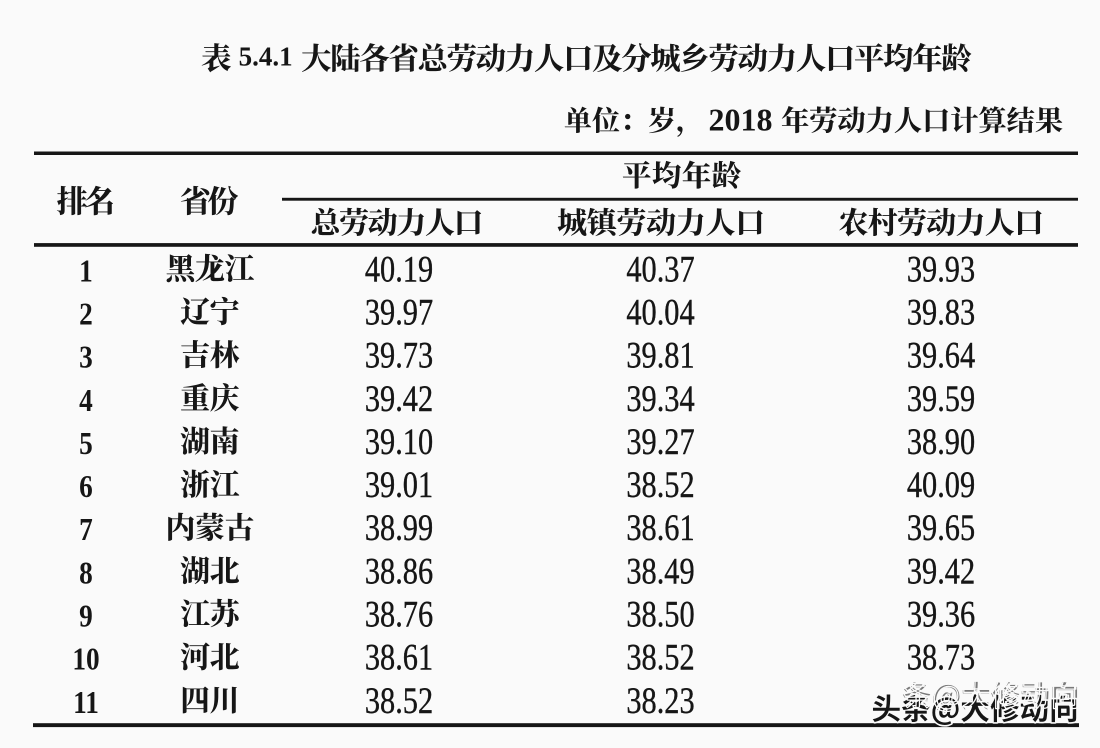  What do you see at coordinates (266, 57) in the screenshot?
I see `svg-text: 5.4.1` at bounding box center [266, 57].